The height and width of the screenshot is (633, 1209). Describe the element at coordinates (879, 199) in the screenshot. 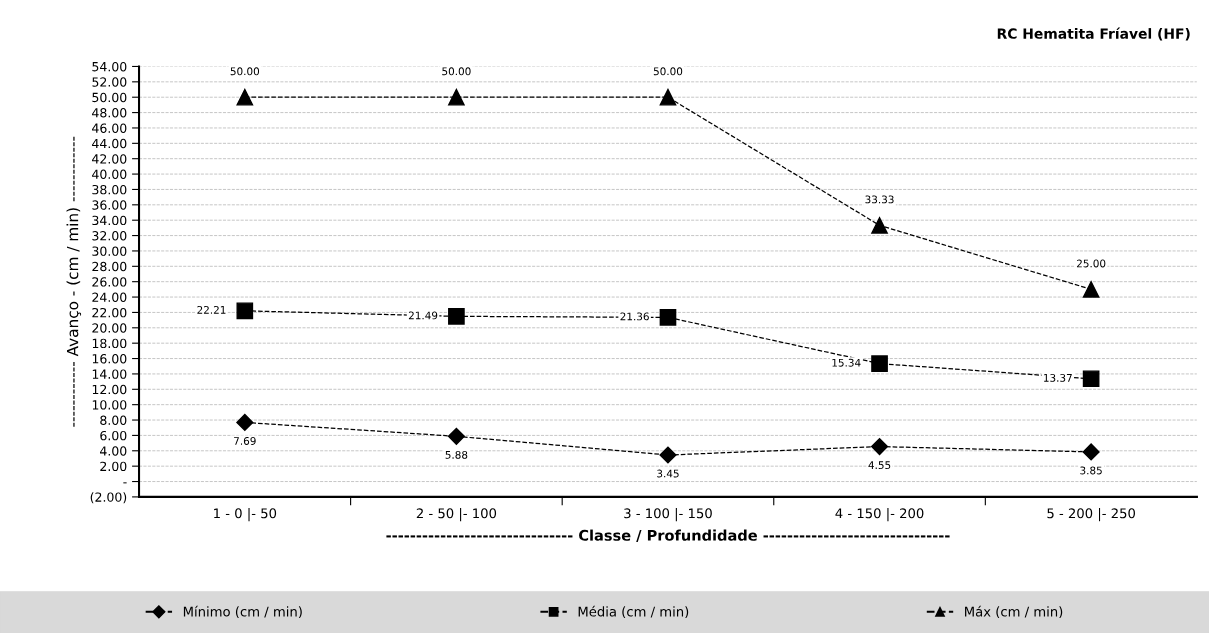

I see `data-label: 33.33` at that location.